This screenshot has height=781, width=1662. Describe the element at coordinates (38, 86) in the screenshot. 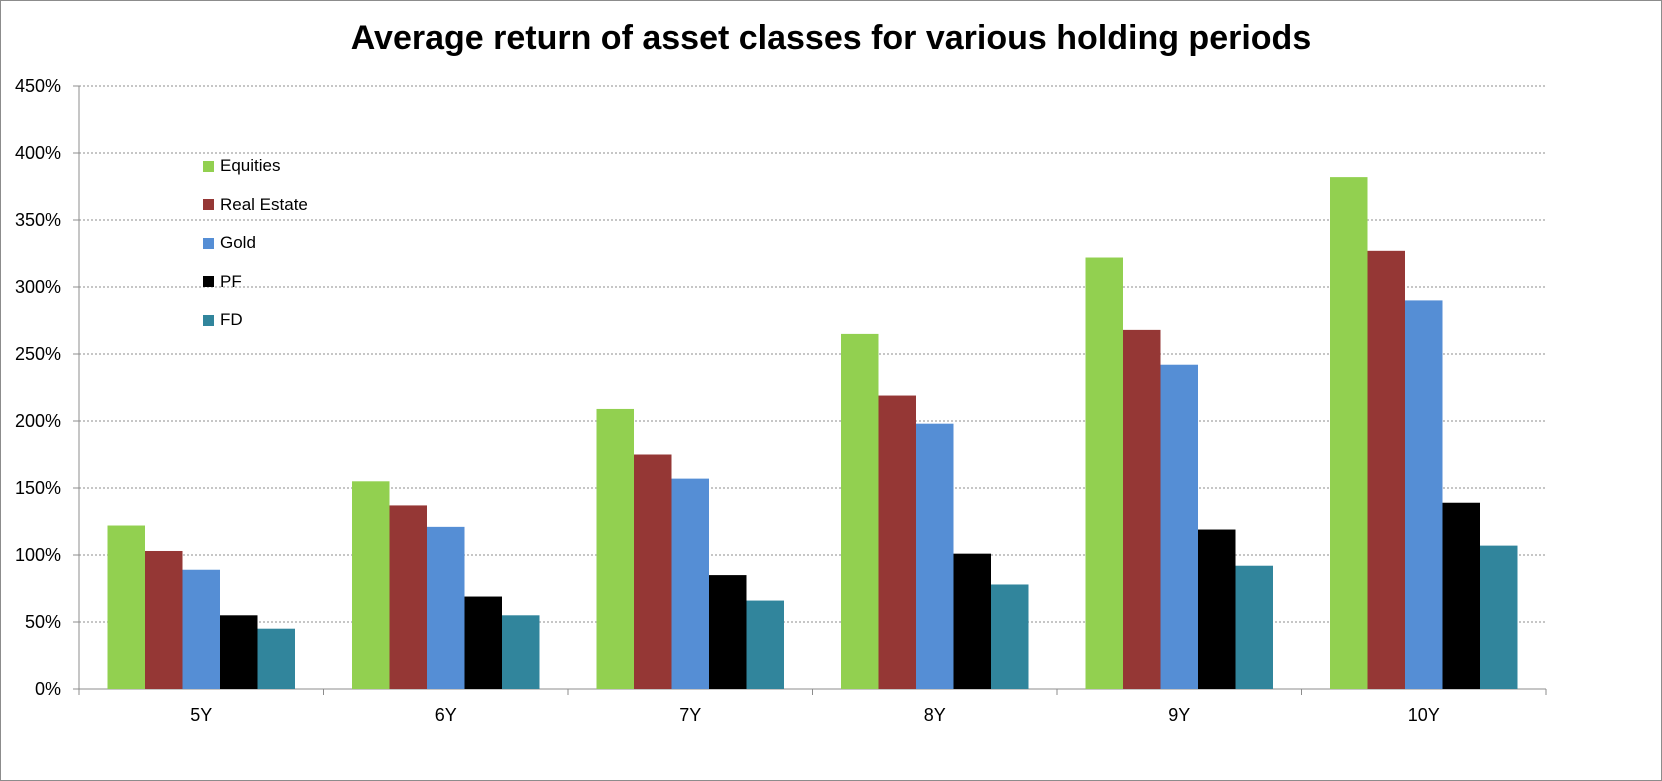

I see `y-tick-label: 450%` at that location.